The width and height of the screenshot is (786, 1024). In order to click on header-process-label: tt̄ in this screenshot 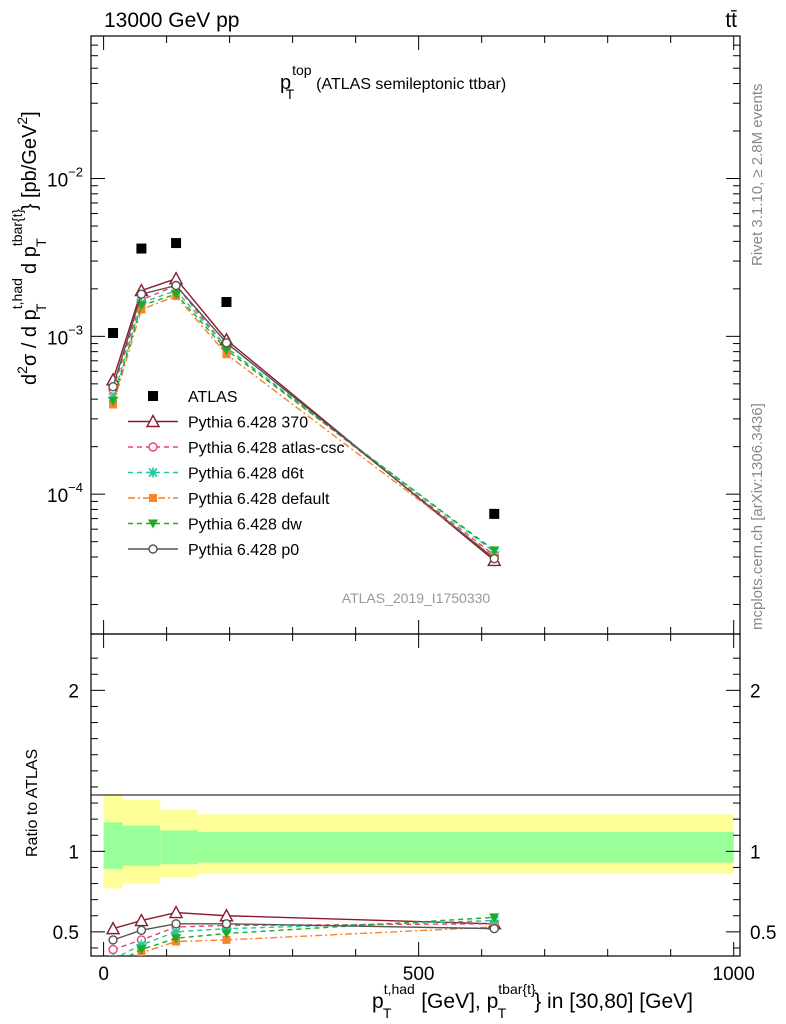, I will do `click(731, 20)`.